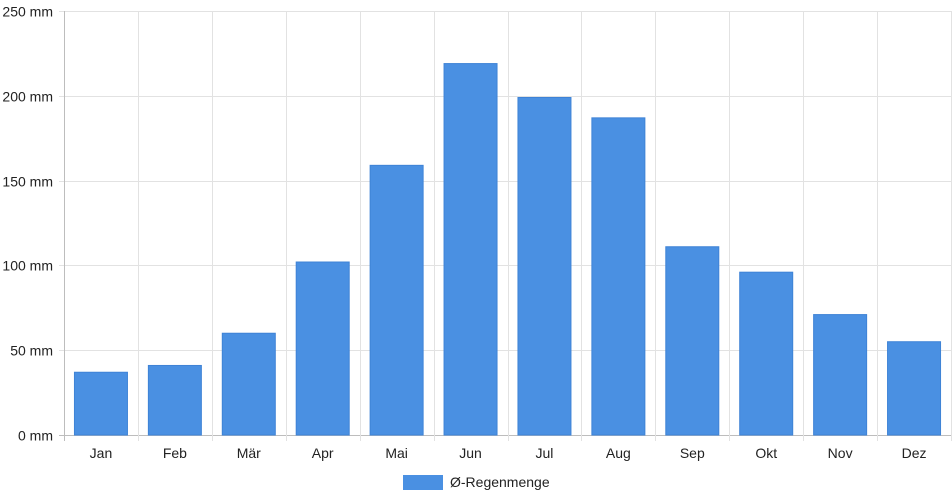 The height and width of the screenshot is (500, 952). What do you see at coordinates (470, 453) in the screenshot?
I see `x-tick-label: Jun` at bounding box center [470, 453].